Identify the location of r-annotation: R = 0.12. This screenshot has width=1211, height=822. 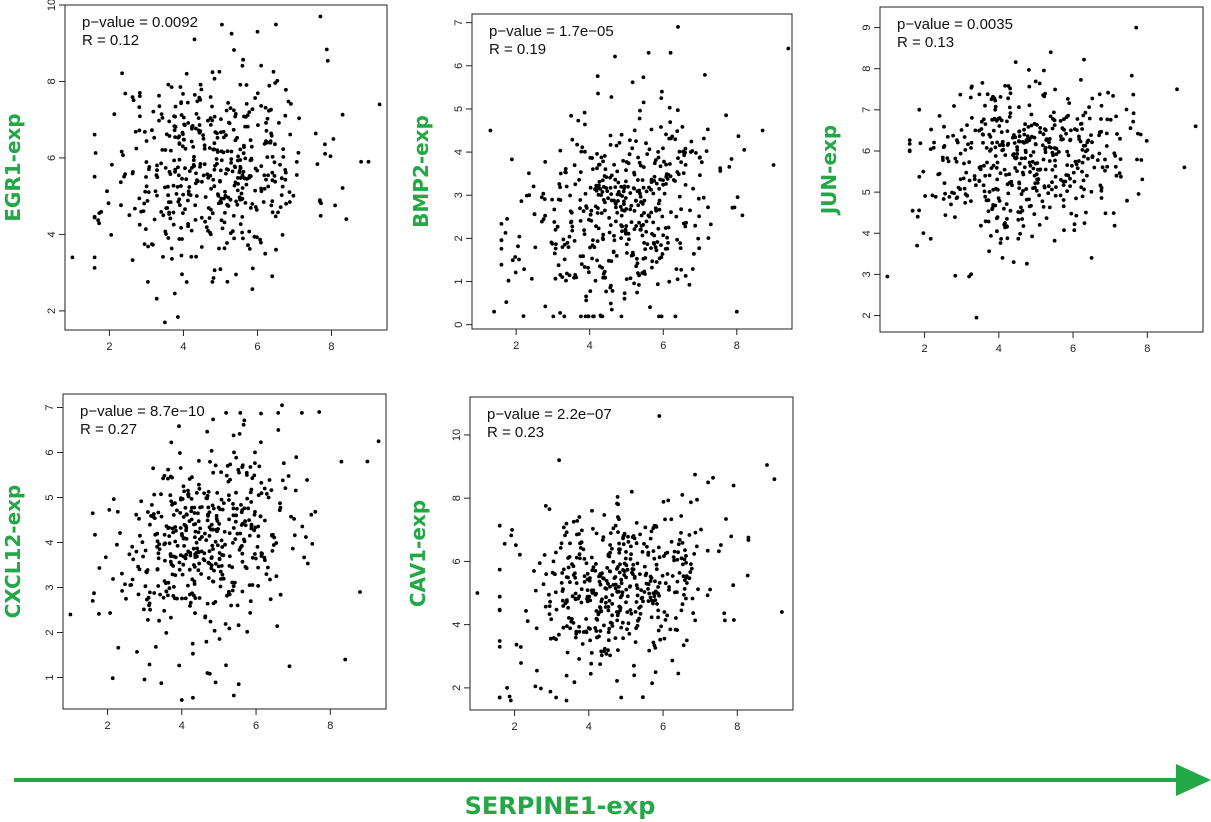
(110, 40).